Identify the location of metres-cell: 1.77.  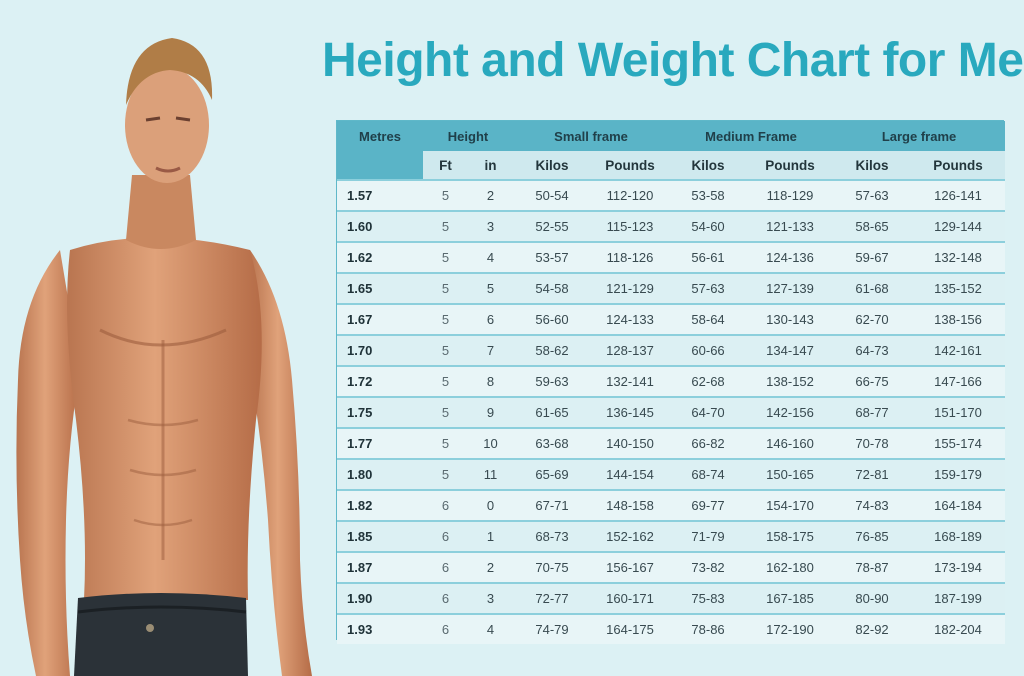
(380, 443).